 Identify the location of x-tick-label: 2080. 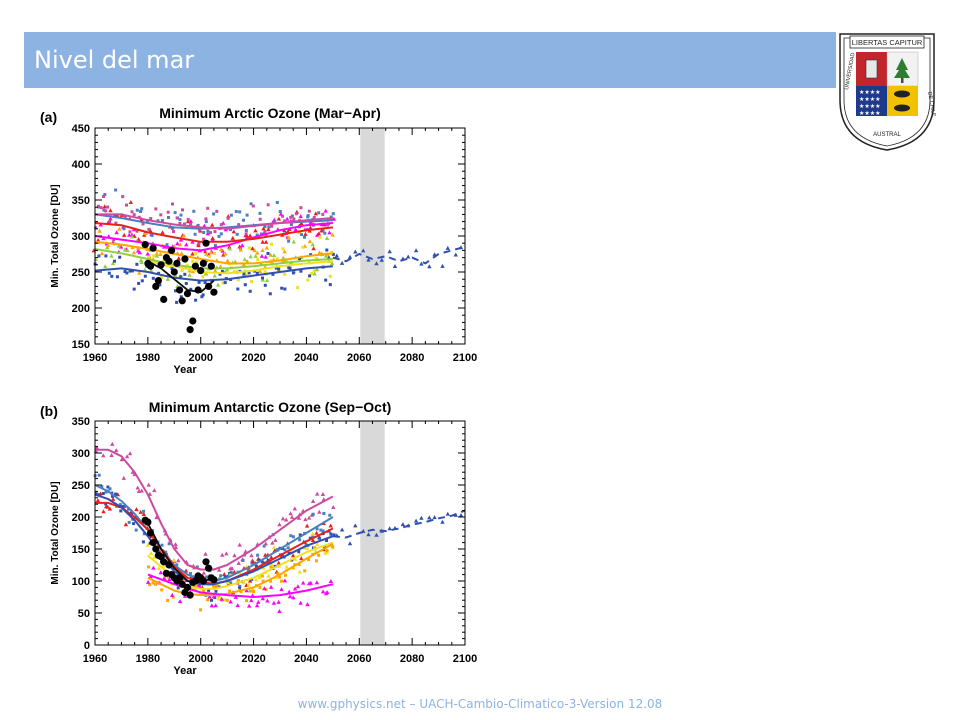
(412, 659).